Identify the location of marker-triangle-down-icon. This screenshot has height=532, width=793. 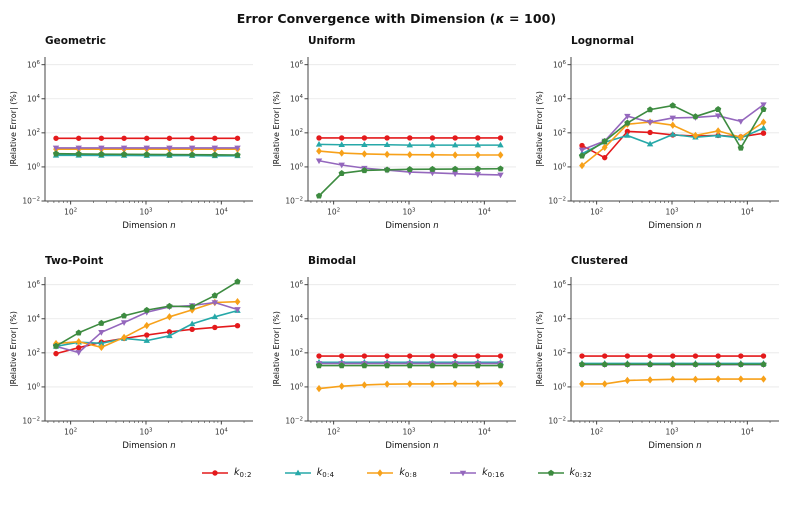
(463, 473).